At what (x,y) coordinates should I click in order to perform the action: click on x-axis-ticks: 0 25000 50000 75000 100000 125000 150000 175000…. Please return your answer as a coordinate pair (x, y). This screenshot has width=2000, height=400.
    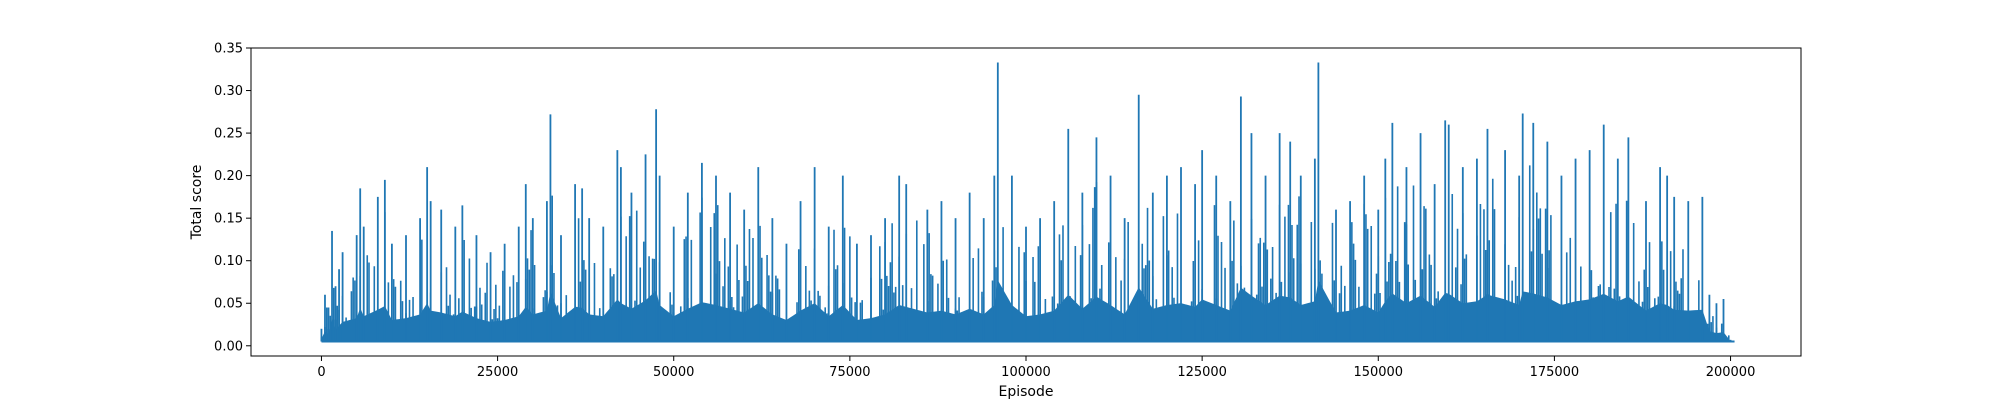
    Looking at the image, I should click on (1036, 368).